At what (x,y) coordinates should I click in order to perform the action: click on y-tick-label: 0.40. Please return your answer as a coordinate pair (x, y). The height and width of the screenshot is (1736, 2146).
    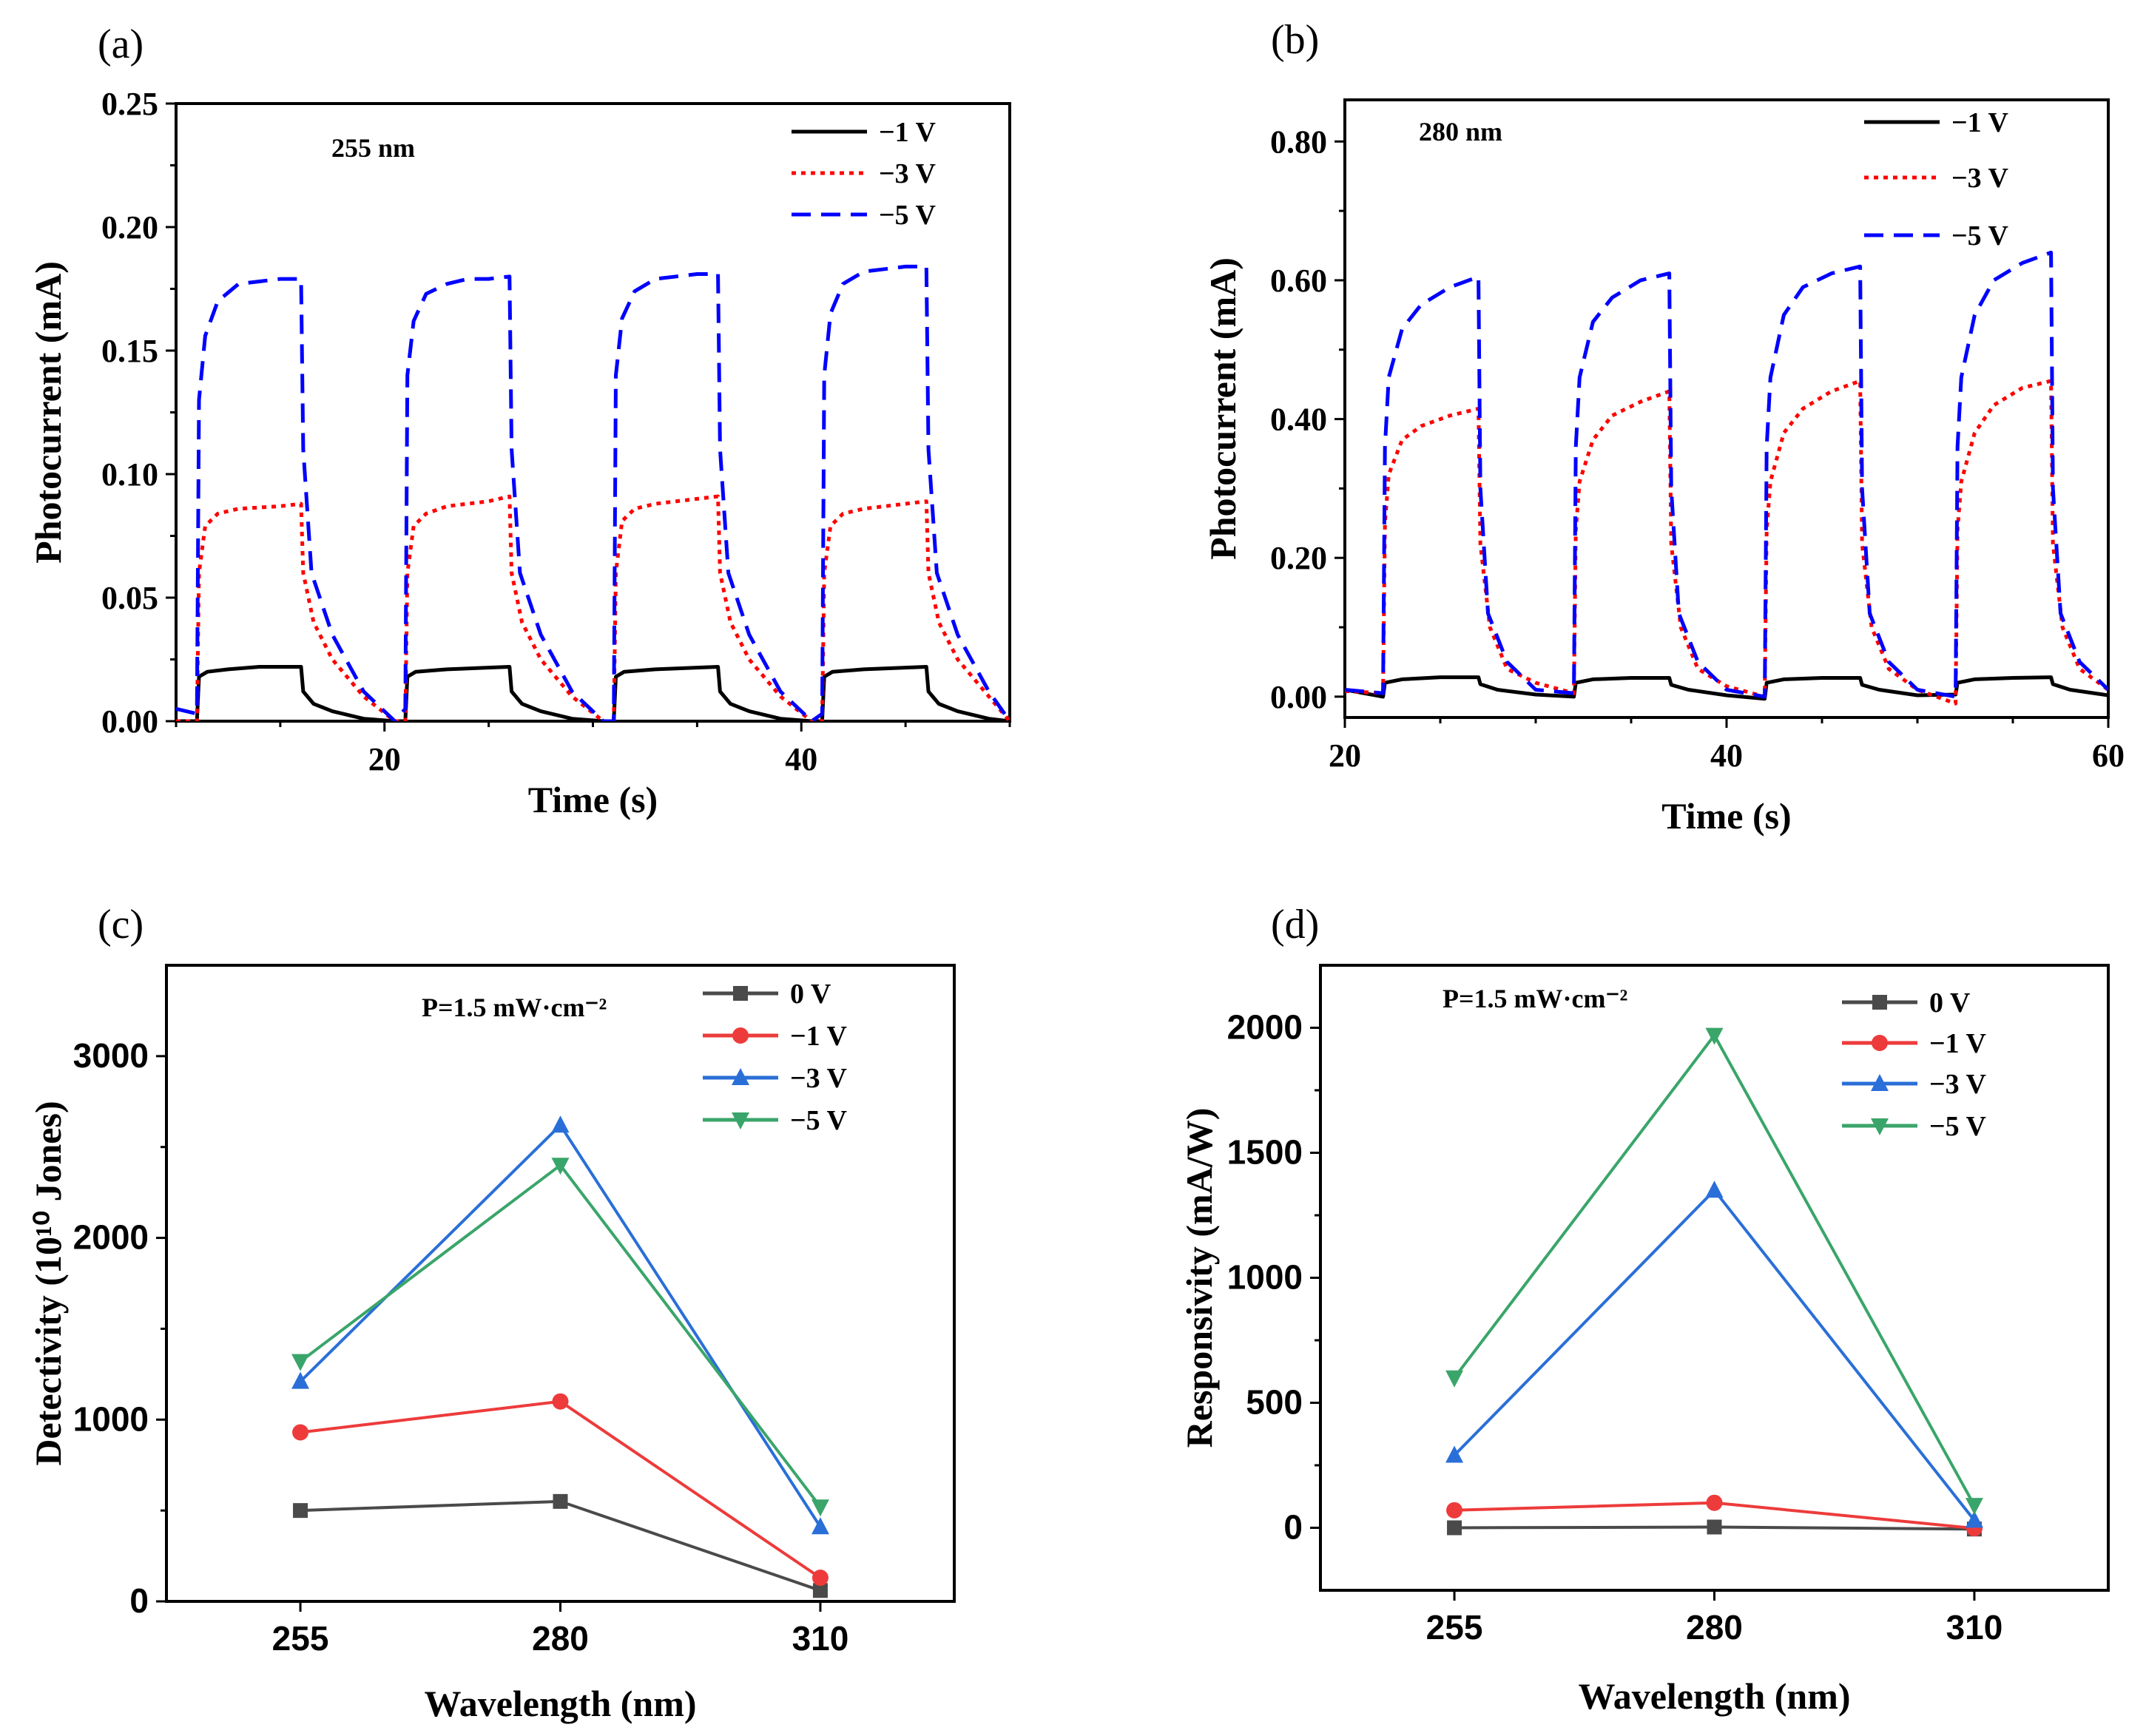
    Looking at the image, I should click on (1298, 420).